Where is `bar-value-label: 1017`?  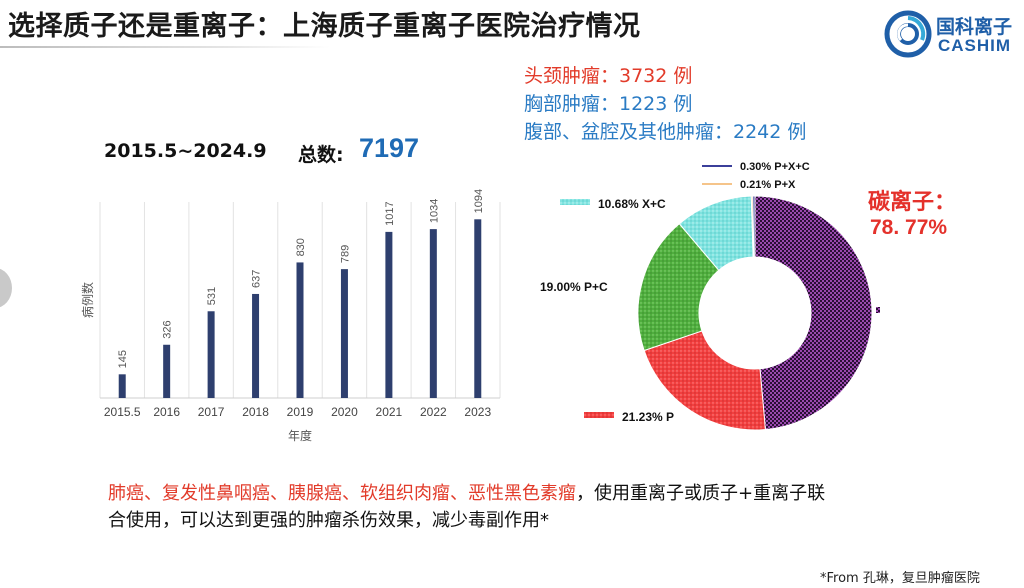
bar-value-label: 1017 is located at coordinates (390, 213).